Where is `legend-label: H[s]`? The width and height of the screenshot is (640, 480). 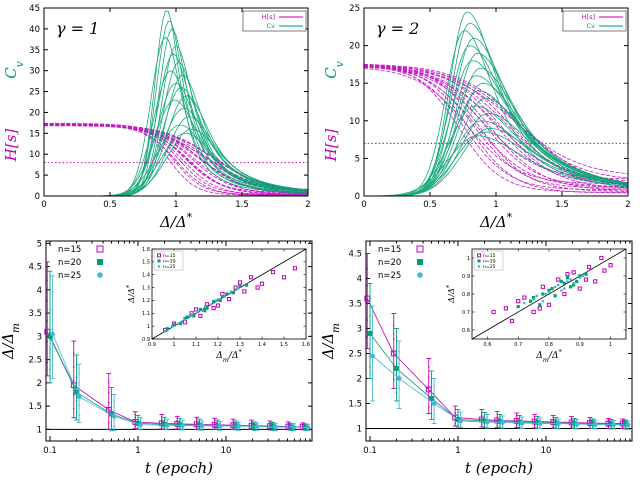
legend-label: H[s] is located at coordinates (268, 17).